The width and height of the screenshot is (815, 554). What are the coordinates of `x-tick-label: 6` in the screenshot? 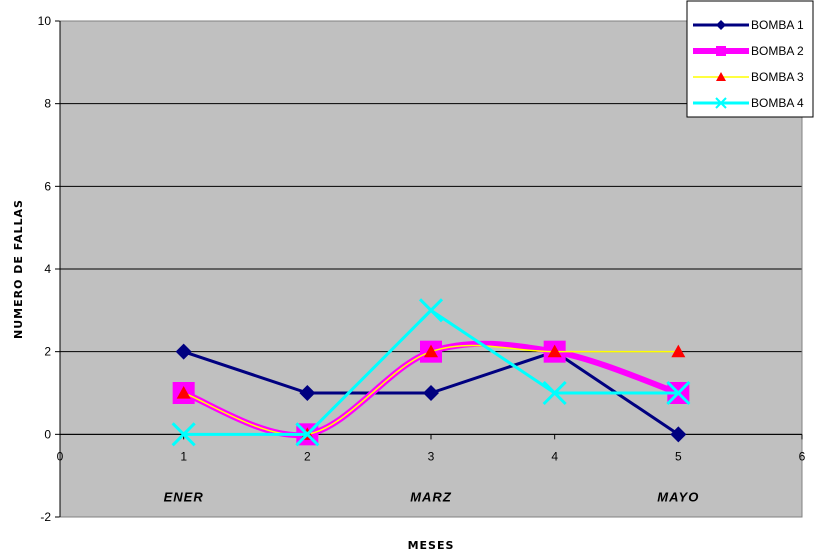 It's located at (802, 456).